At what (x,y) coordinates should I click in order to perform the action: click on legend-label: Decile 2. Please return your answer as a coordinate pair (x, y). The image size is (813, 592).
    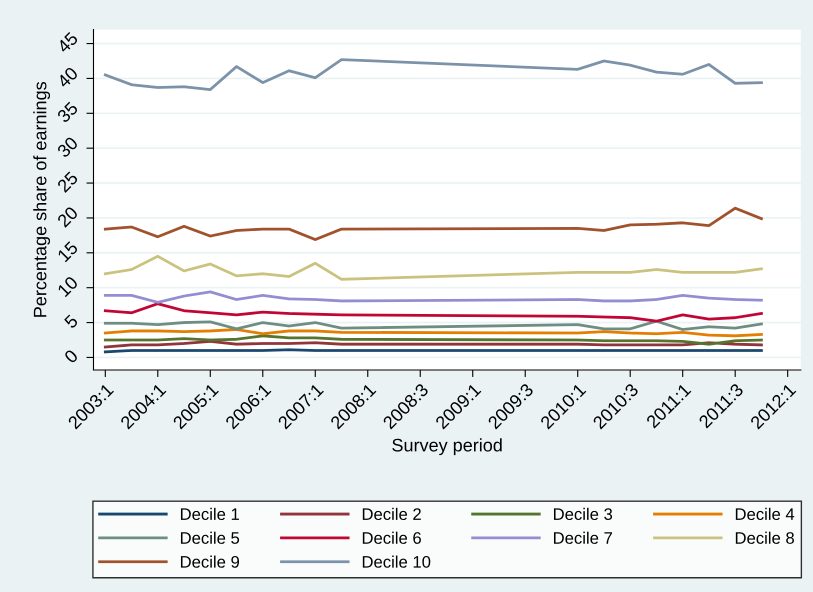
    Looking at the image, I should click on (391, 514).